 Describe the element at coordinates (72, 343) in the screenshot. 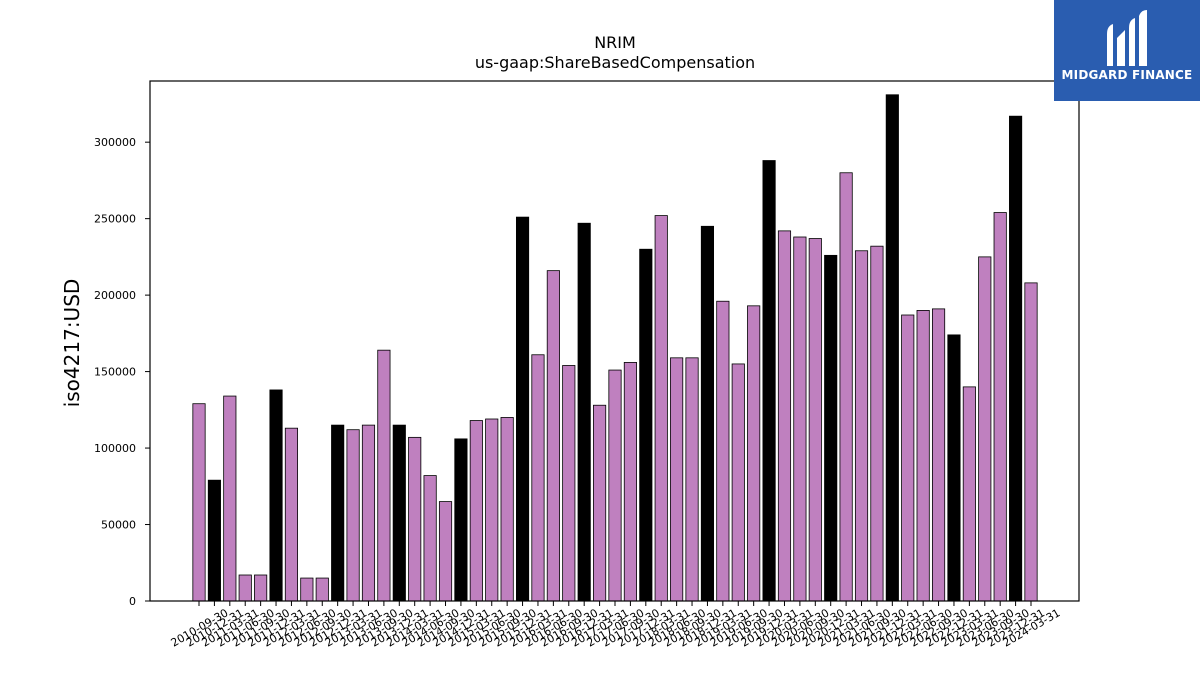

I see `y-axis-label: iso4217:USD` at that location.